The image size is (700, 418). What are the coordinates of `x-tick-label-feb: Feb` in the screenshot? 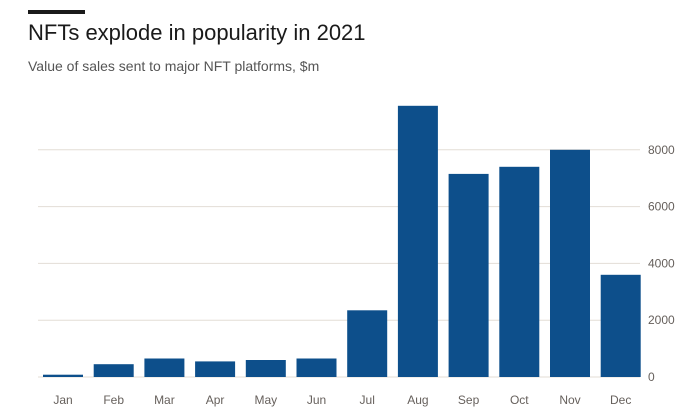 It's located at (113, 400).